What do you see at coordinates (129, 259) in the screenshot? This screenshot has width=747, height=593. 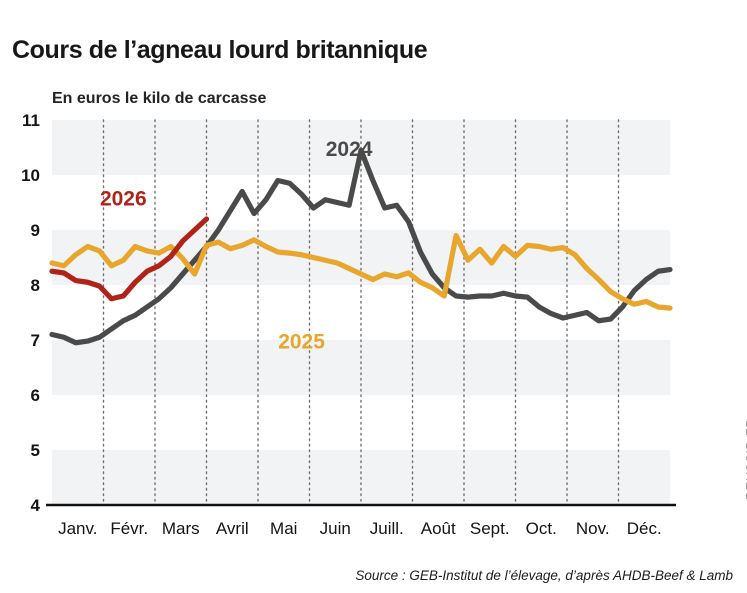 I see `series-line-2026` at bounding box center [129, 259].